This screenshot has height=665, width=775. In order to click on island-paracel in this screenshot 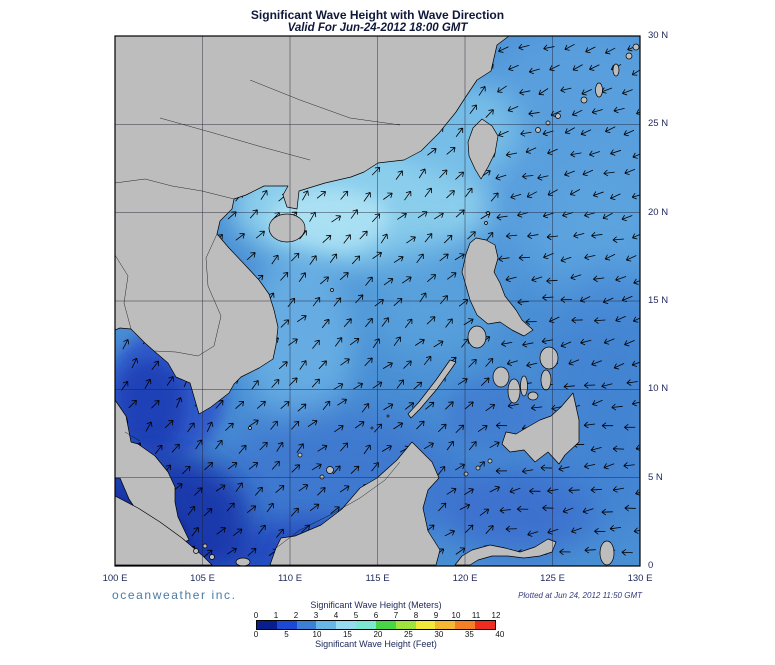, I will do `click(332, 290)`.